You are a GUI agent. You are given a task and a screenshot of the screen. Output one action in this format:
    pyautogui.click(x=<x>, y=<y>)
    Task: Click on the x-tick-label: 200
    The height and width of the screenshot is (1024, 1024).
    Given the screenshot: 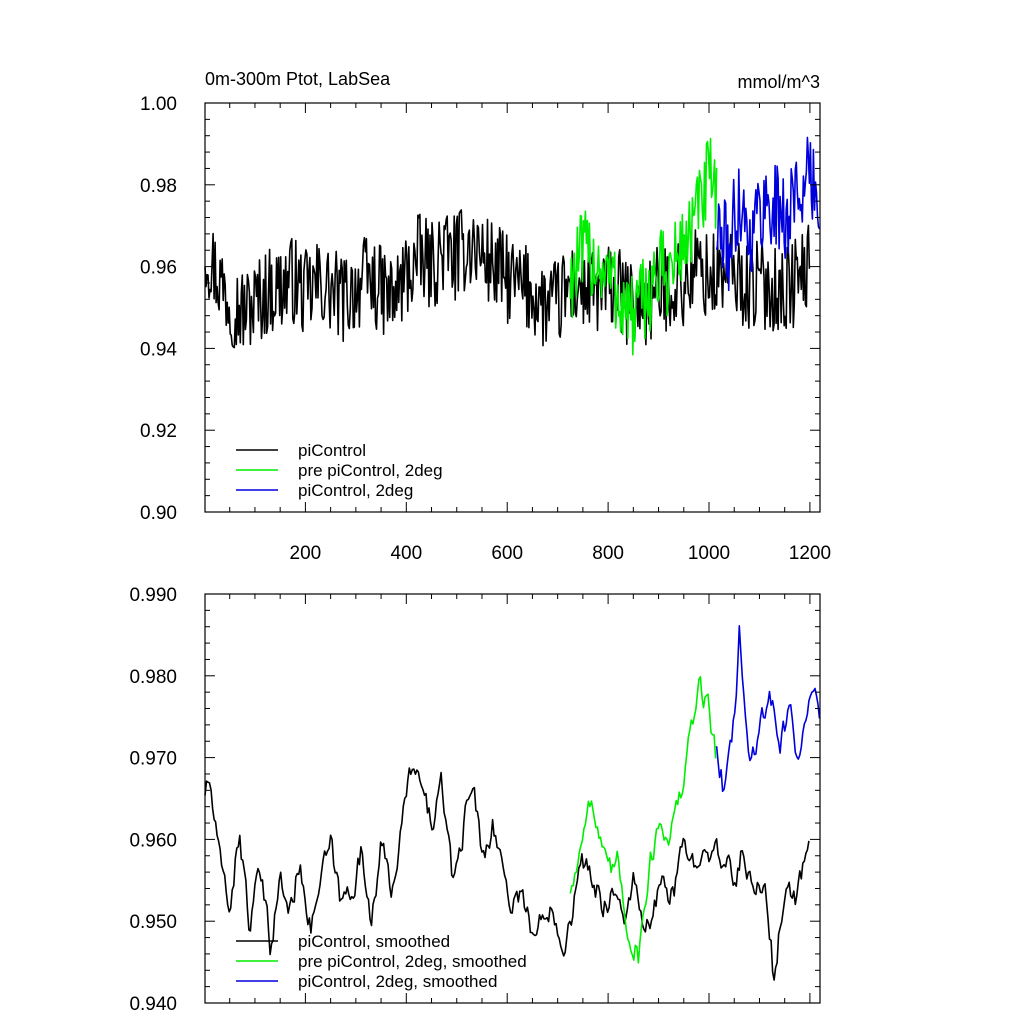 What is the action you would take?
    pyautogui.click(x=306, y=553)
    